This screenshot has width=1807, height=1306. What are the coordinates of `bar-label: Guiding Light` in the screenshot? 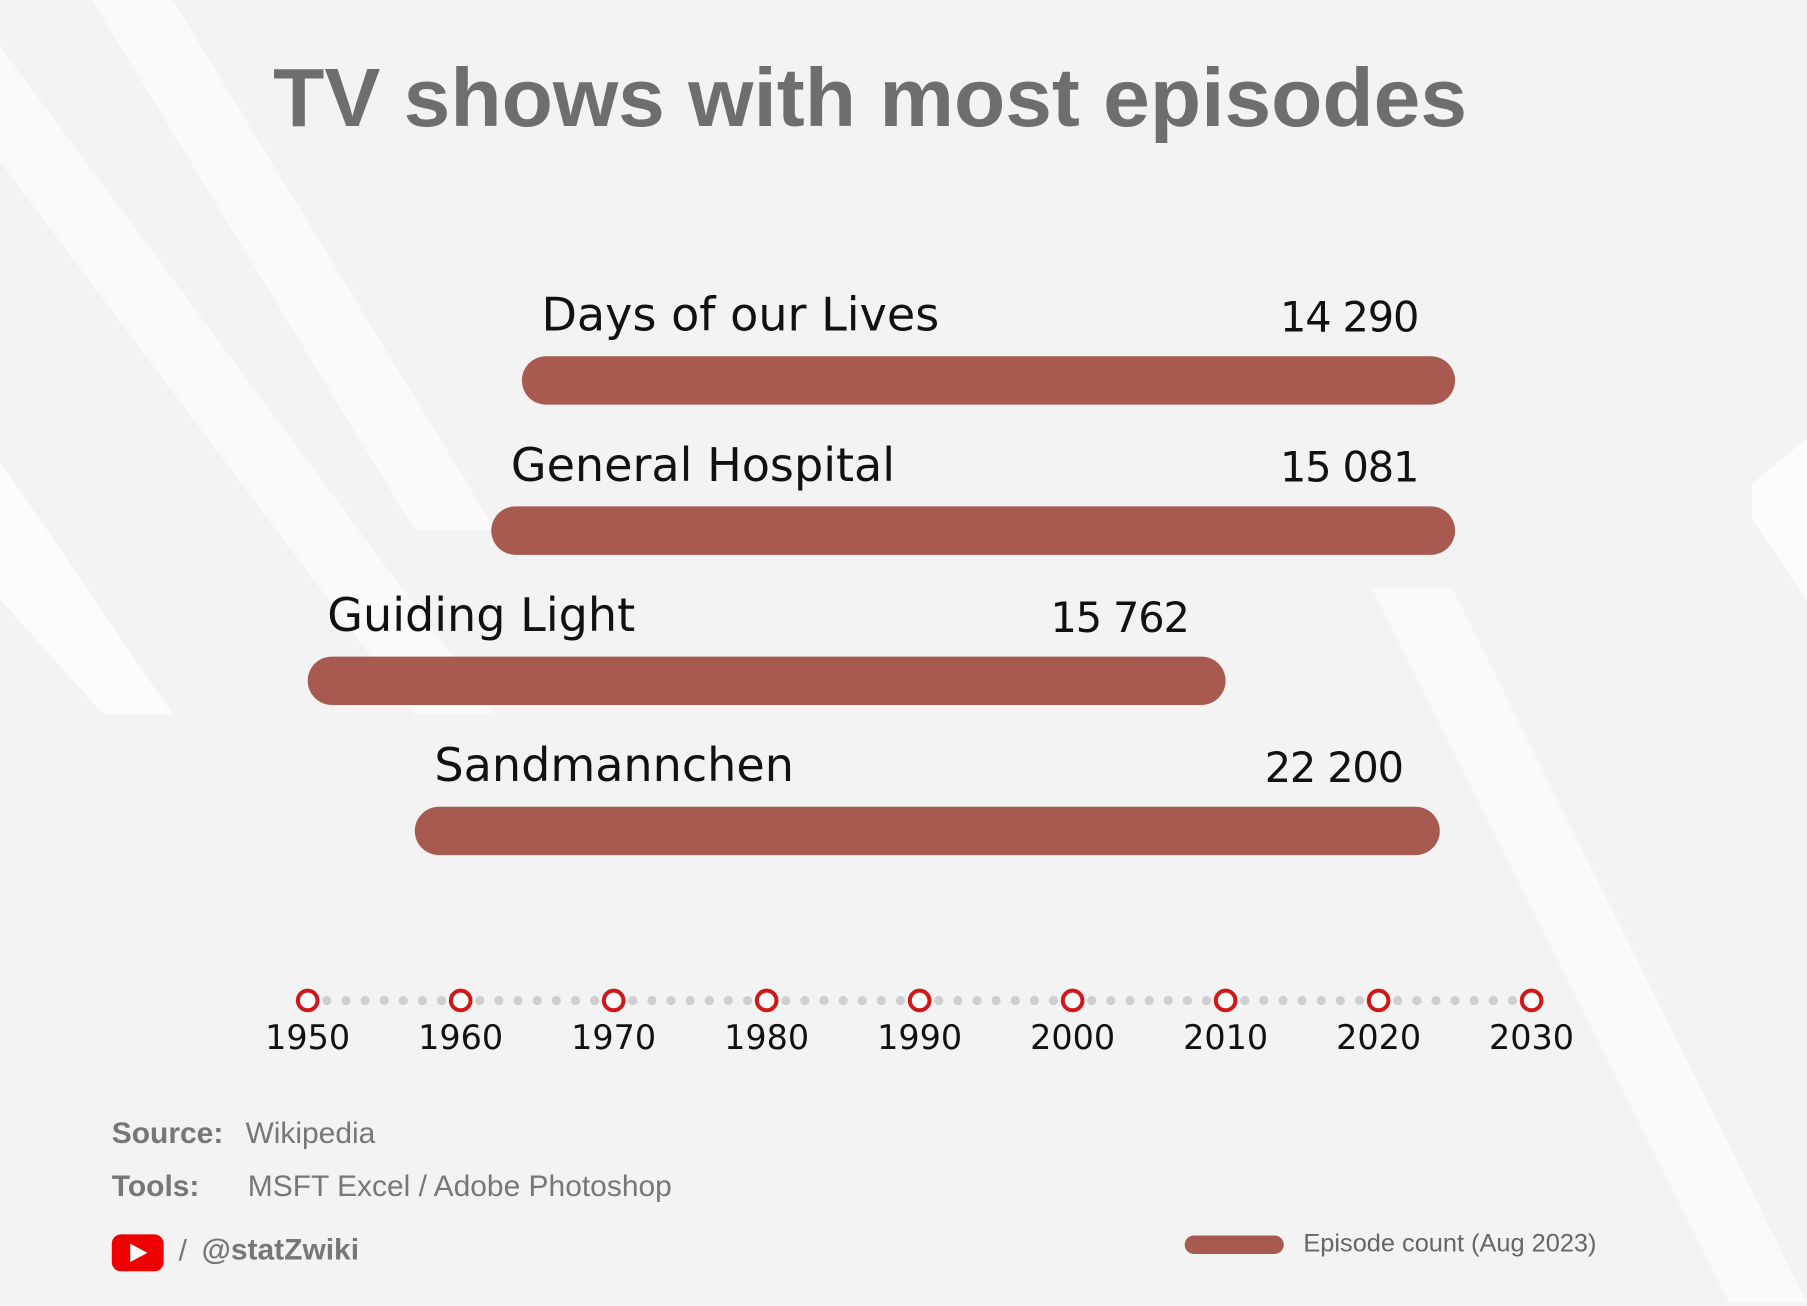 It's located at (481, 615).